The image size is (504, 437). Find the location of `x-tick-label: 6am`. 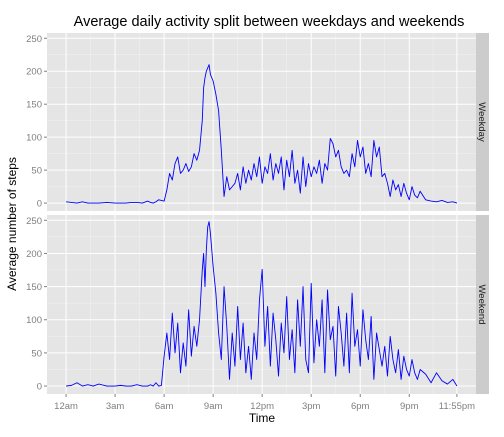

x-tick-label: 6am is located at coordinates (164, 406).